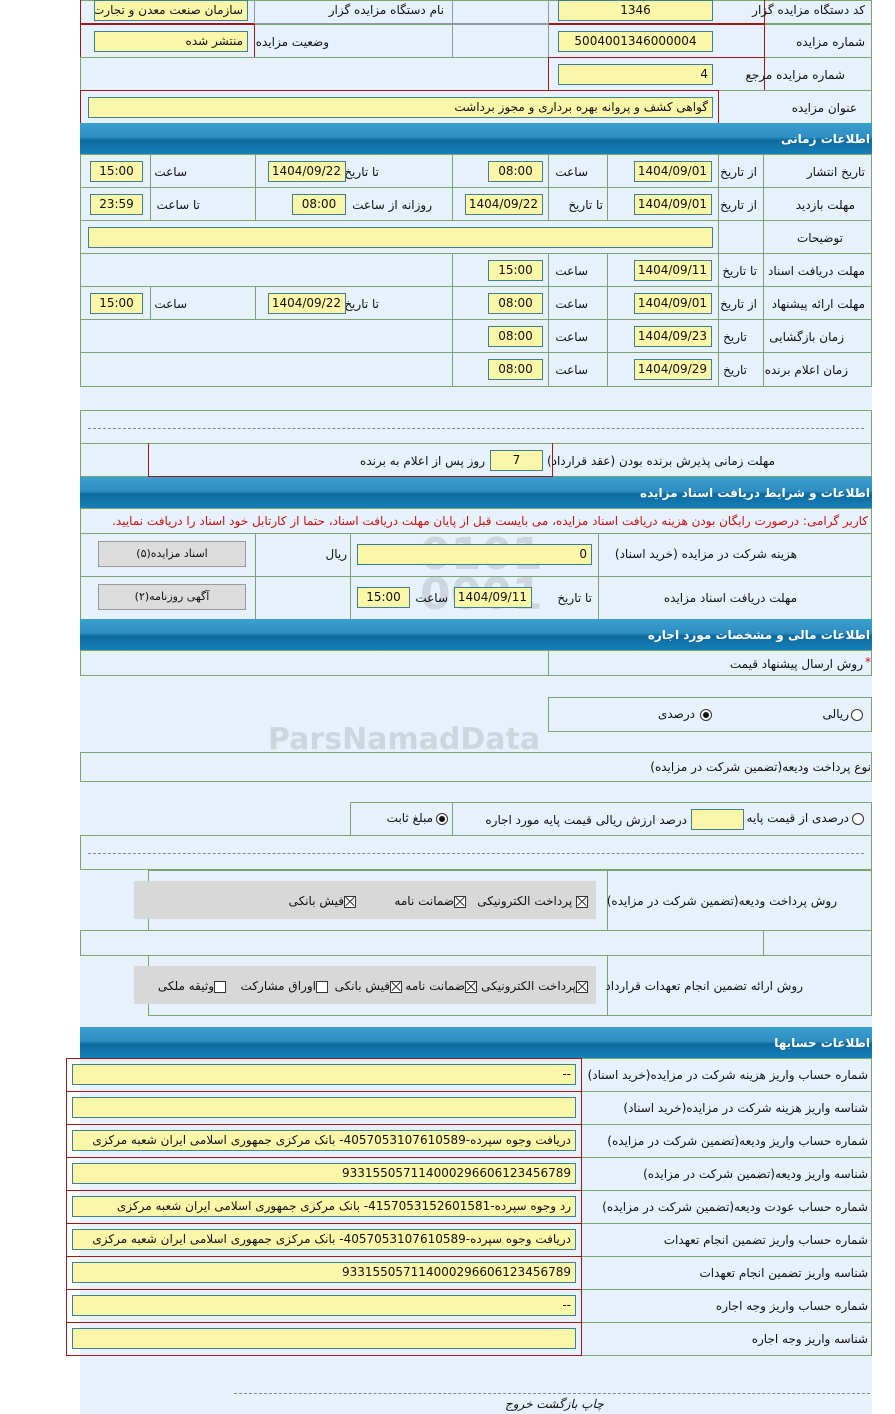  I want to click on auction-docs-button: اسناد مزایده(۵), so click(172, 554).